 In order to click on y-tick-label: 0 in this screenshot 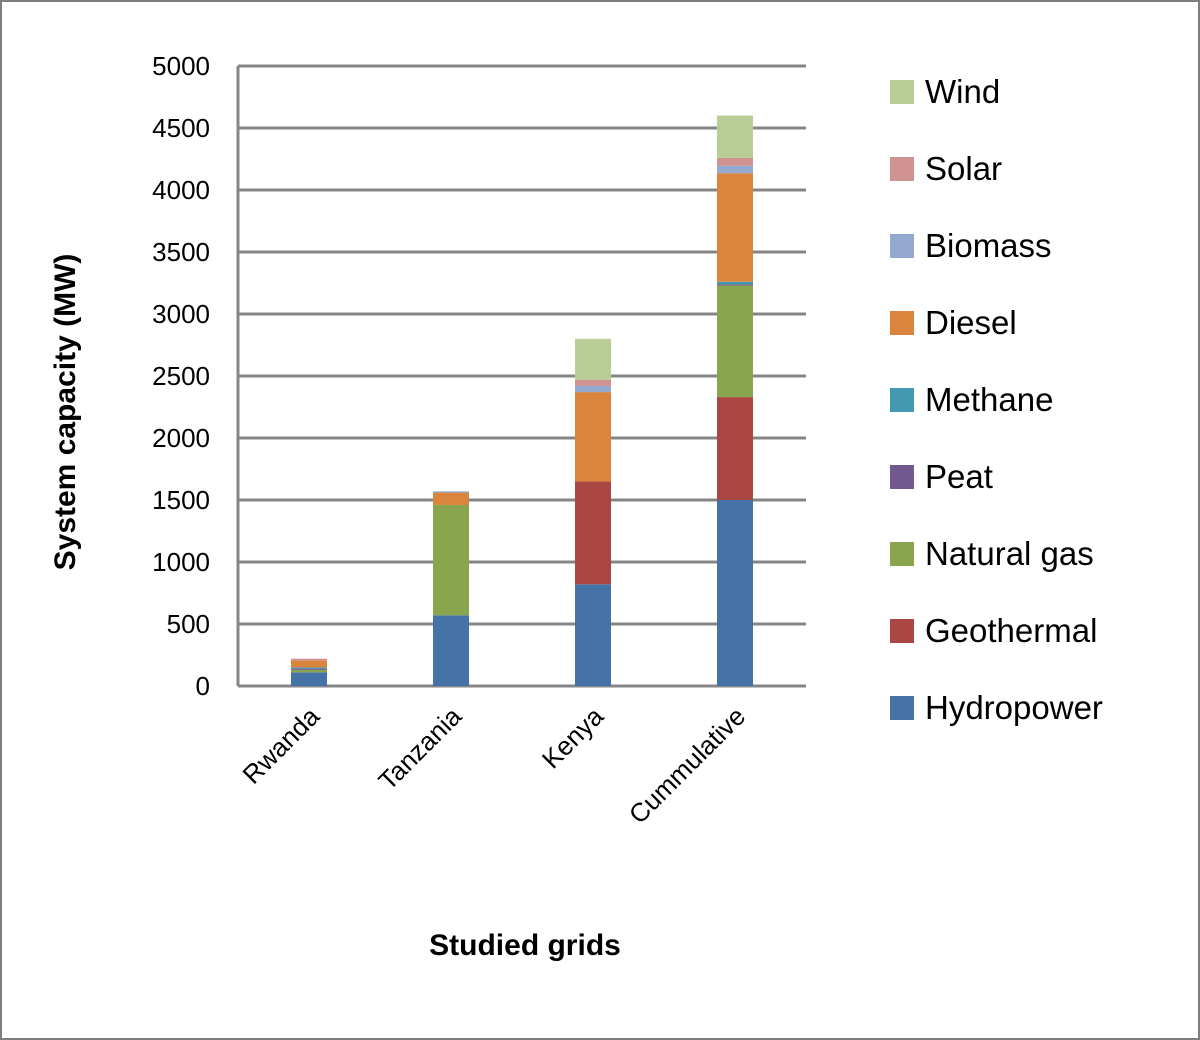, I will do `click(203, 686)`.